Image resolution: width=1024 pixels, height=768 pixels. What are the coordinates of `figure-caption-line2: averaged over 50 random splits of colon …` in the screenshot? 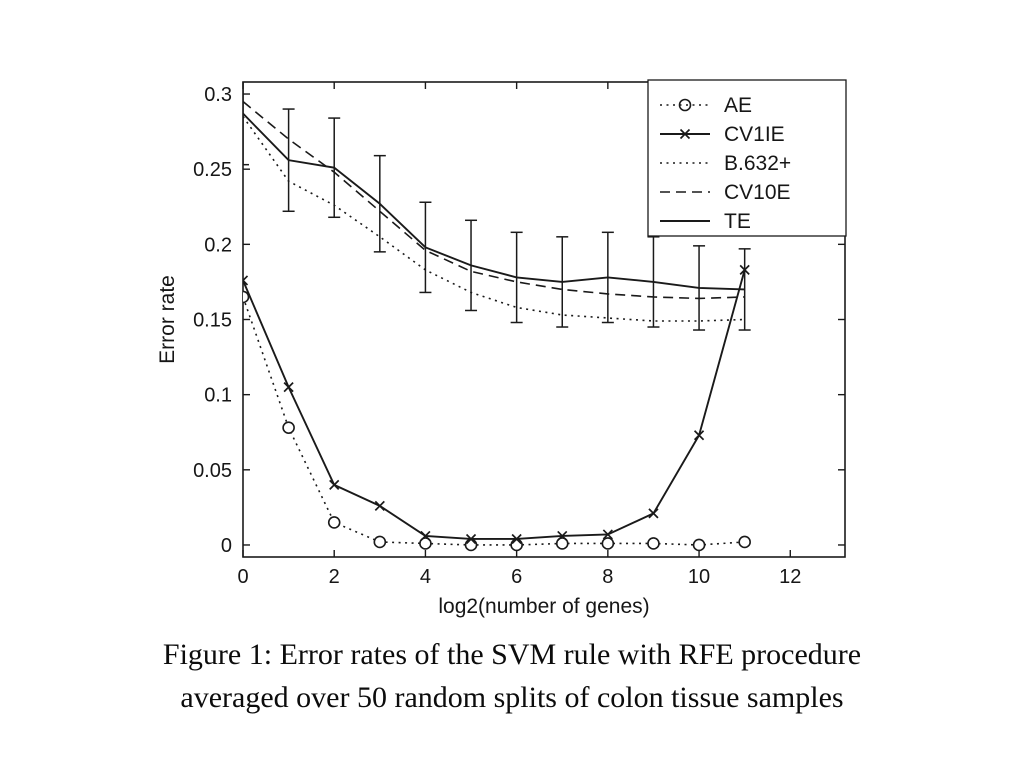 It's located at (512, 697).